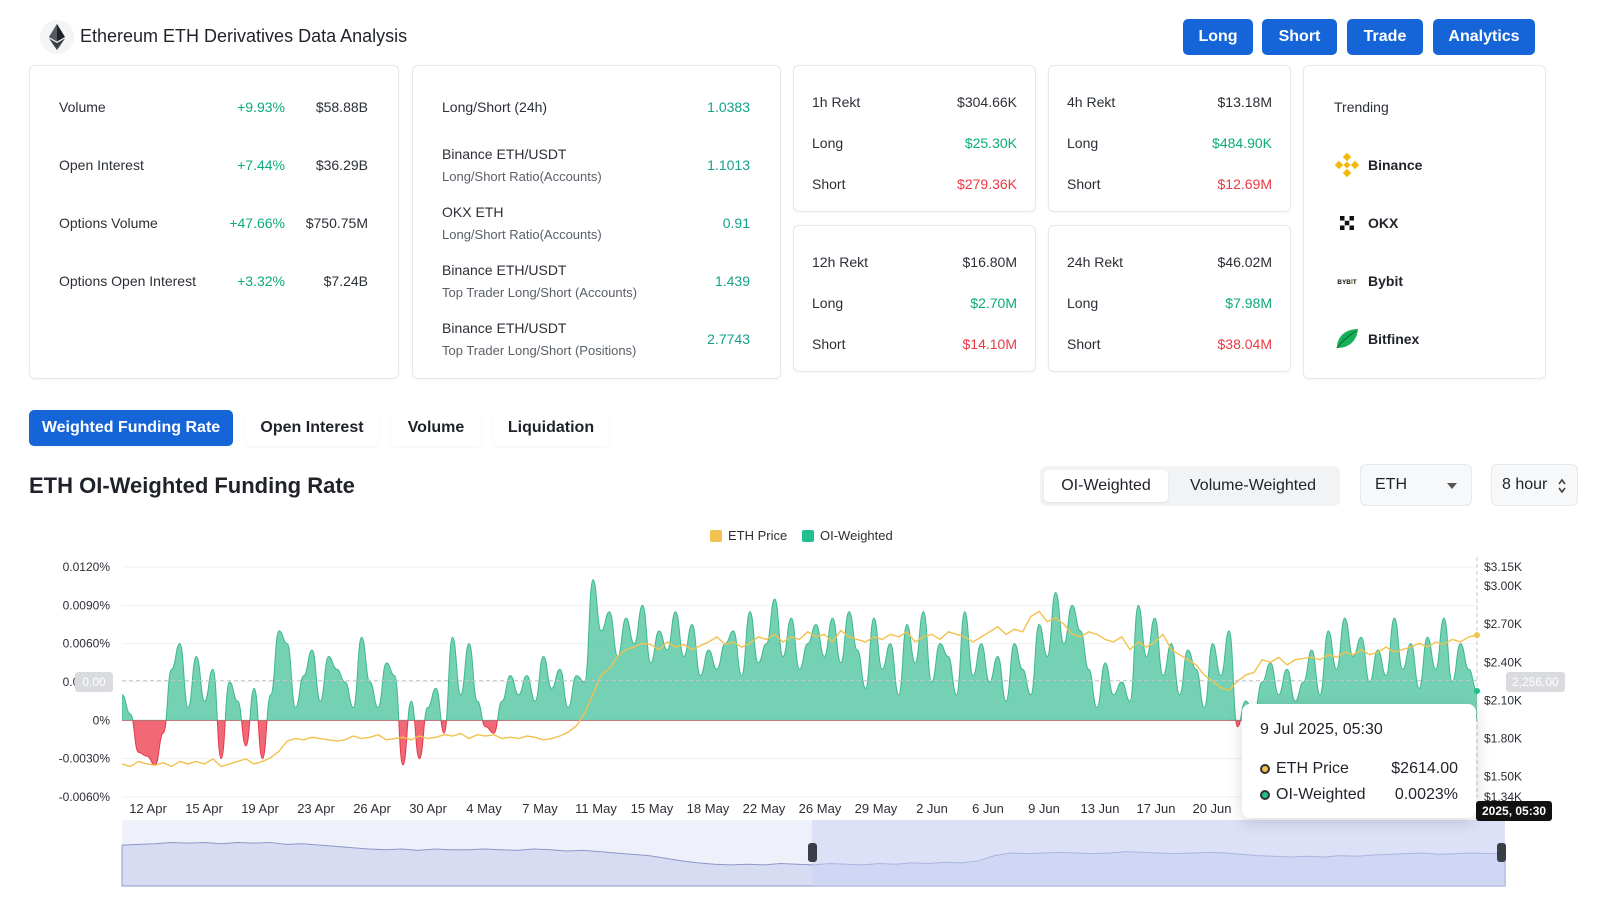 The width and height of the screenshot is (1600, 921). What do you see at coordinates (1385, 37) in the screenshot?
I see `trade-button: Trade` at bounding box center [1385, 37].